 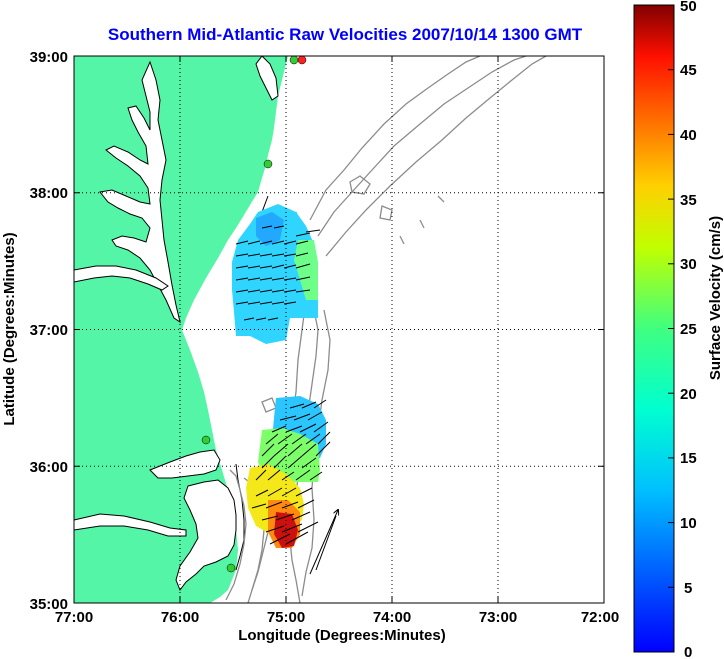 What do you see at coordinates (302, 60) in the screenshot?
I see `site-marker-red` at bounding box center [302, 60].